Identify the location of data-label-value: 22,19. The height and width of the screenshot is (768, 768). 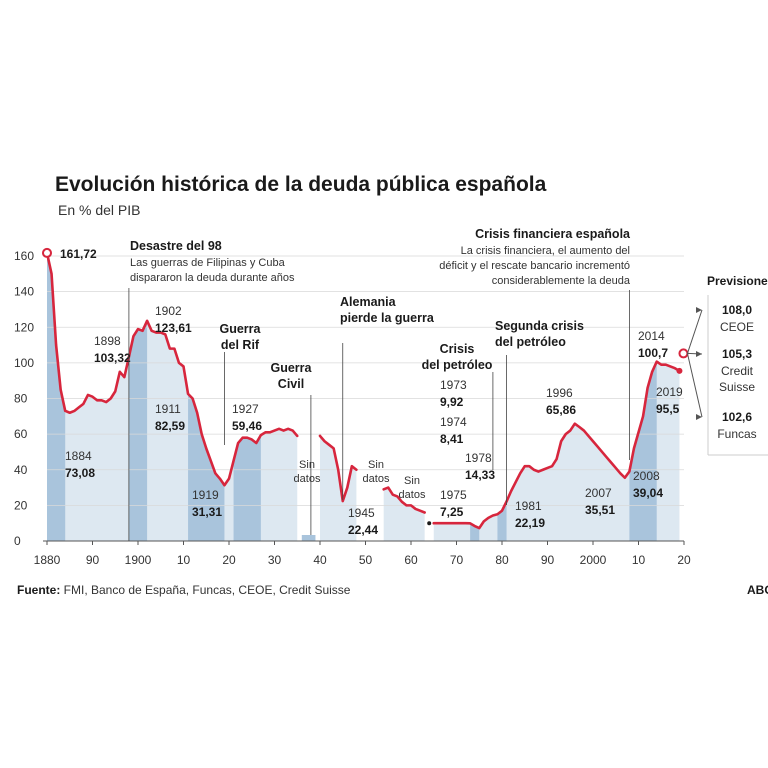
(530, 523).